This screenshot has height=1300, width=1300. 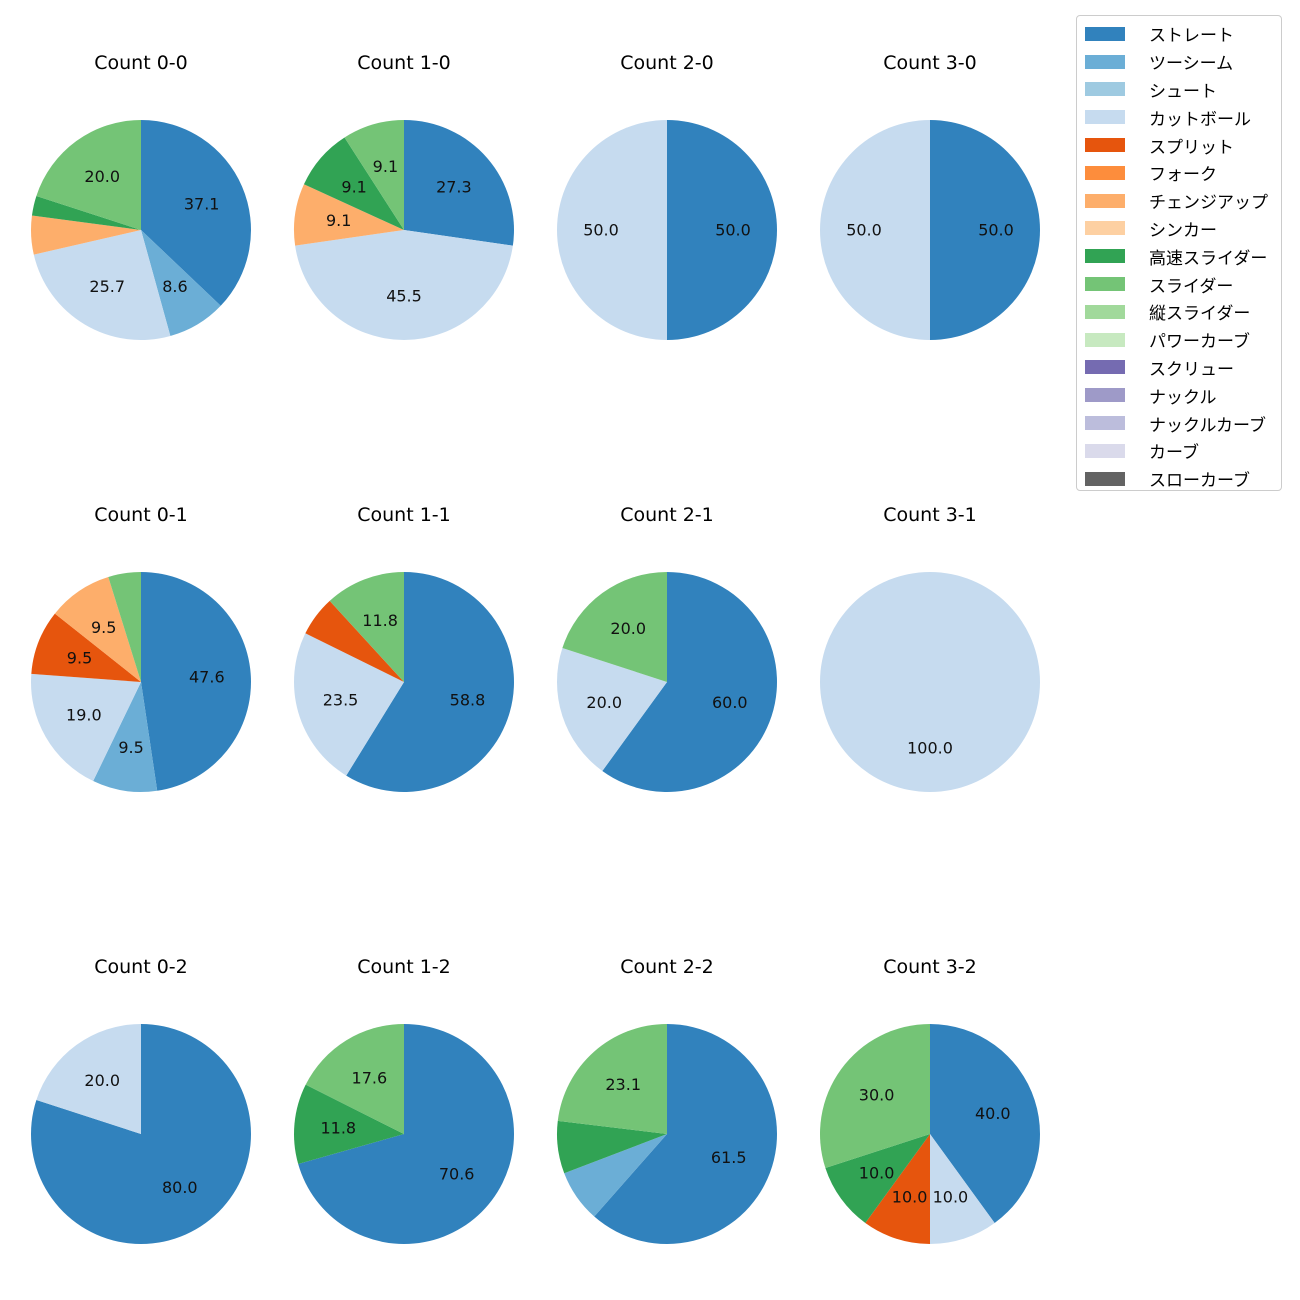 What do you see at coordinates (1191, 369) in the screenshot?
I see `legend-label: スクリュー` at bounding box center [1191, 369].